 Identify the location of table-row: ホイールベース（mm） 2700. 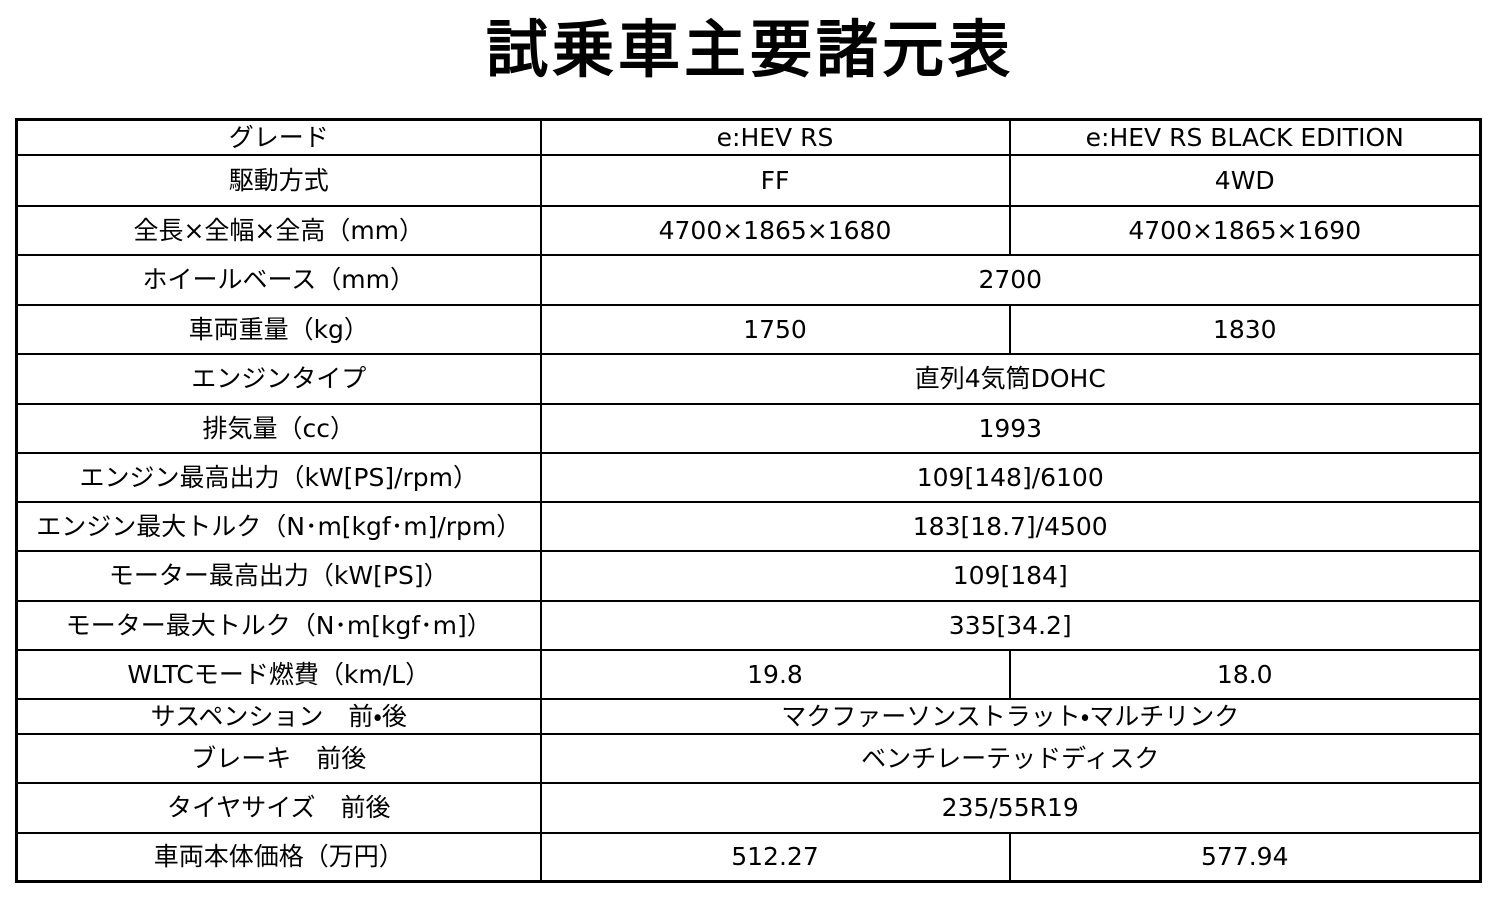
(748, 279).